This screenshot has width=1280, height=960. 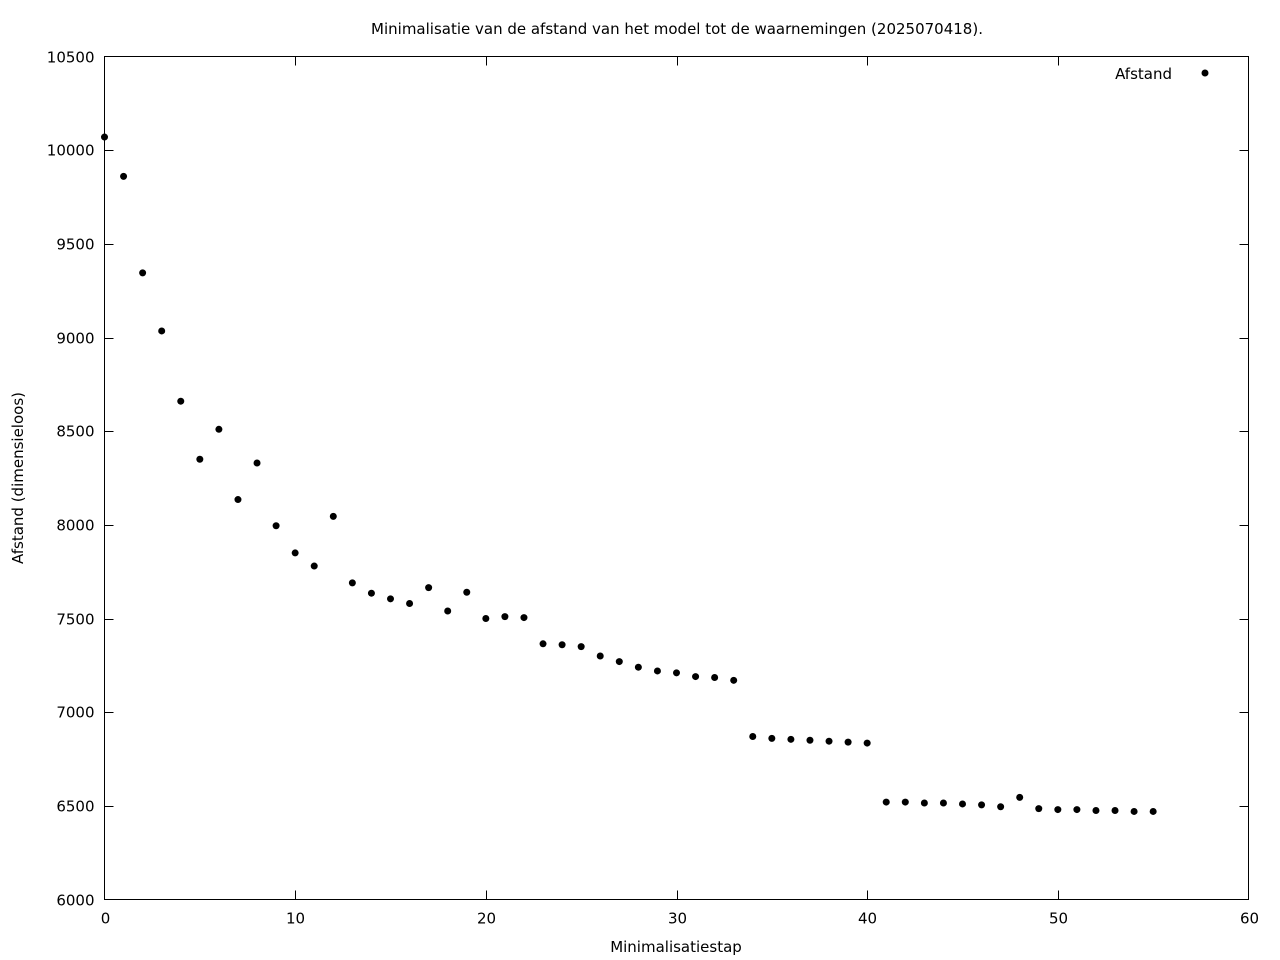 I want to click on y-tick-label: 7000, so click(x=75, y=713).